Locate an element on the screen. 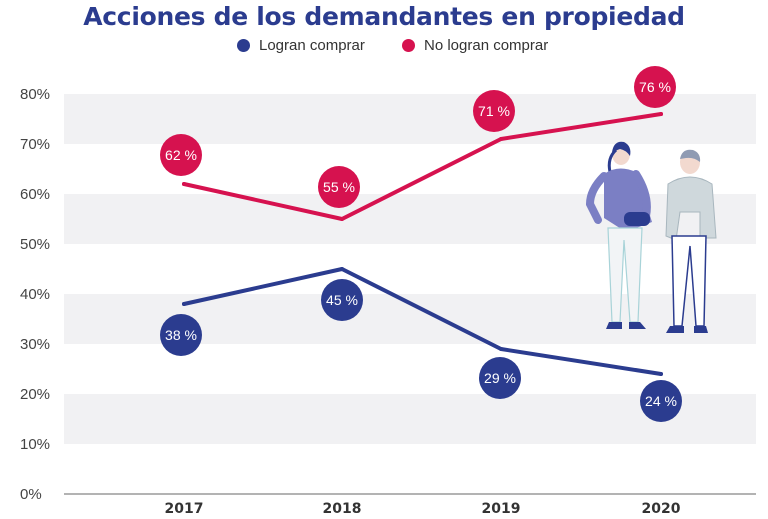  legend-marker-logran-comprar is located at coordinates (243, 45).